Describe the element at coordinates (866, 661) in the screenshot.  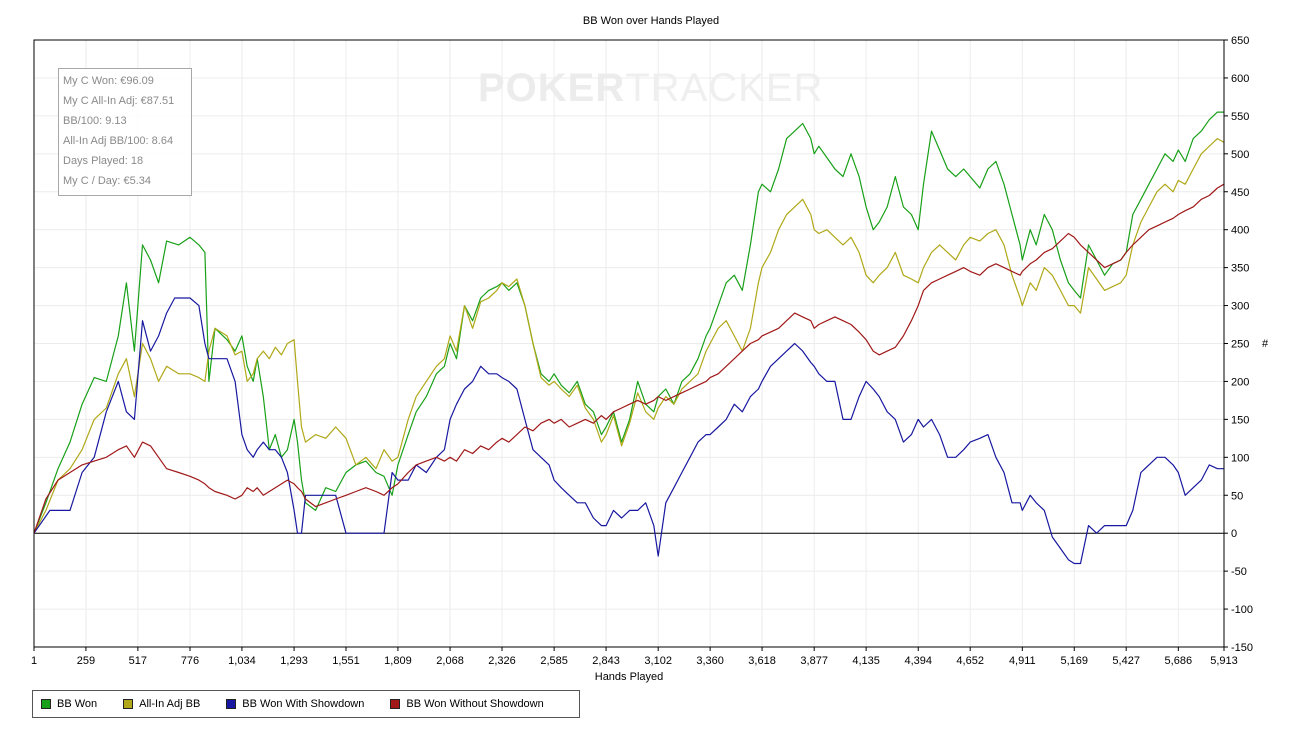
I see `x-tick-label: 4,135` at that location.